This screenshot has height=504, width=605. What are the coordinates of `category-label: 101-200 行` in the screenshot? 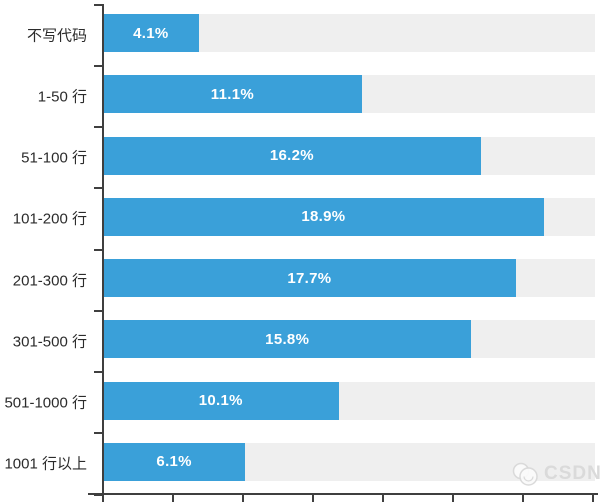 It's located at (49, 219).